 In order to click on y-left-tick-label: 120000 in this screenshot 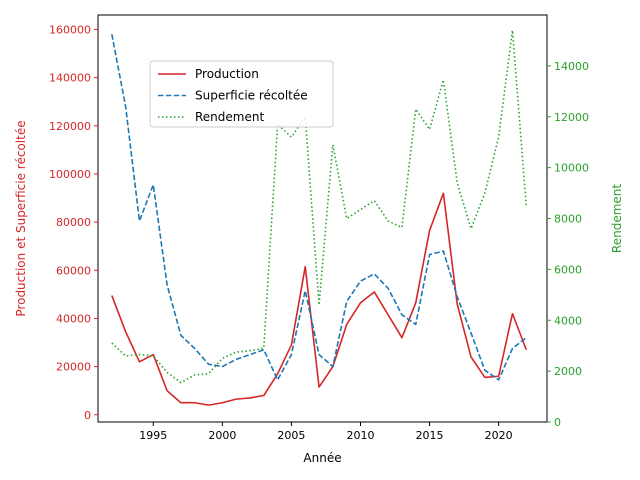, I will do `click(70, 126)`.